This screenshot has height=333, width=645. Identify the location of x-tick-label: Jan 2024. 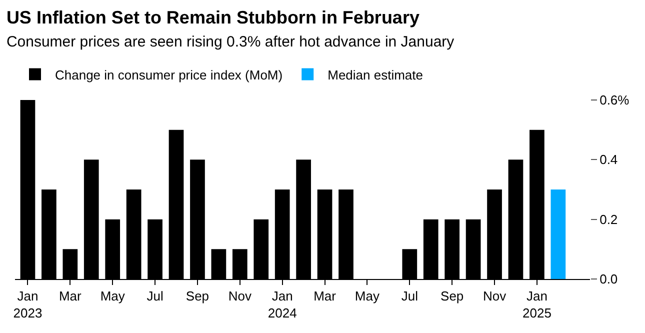
(282, 304).